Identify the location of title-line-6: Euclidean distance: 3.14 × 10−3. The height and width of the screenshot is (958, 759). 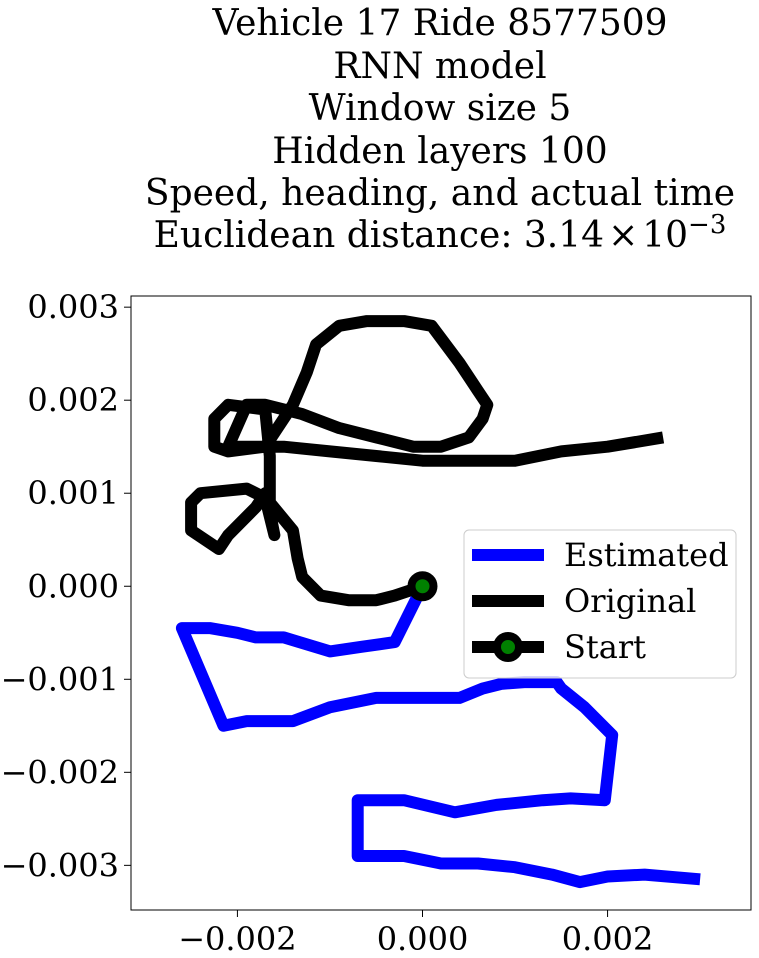
(440, 233).